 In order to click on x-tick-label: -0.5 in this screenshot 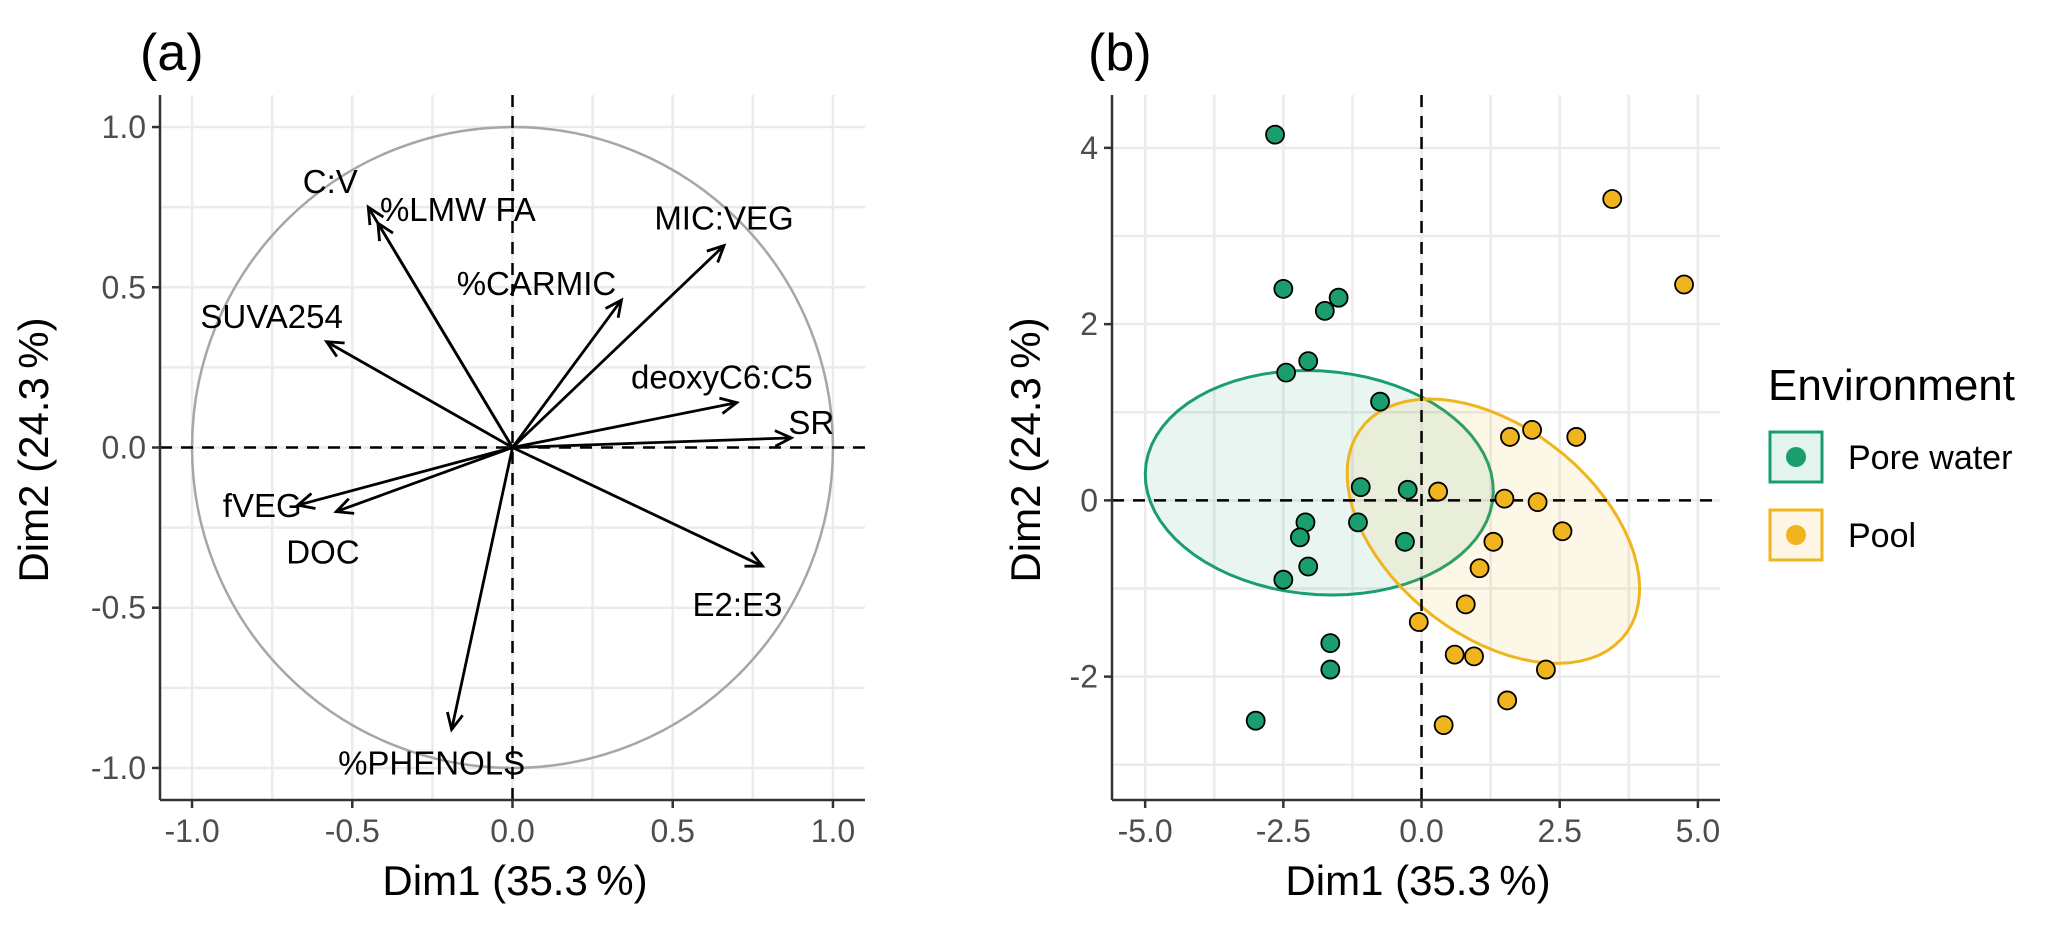, I will do `click(352, 831)`.